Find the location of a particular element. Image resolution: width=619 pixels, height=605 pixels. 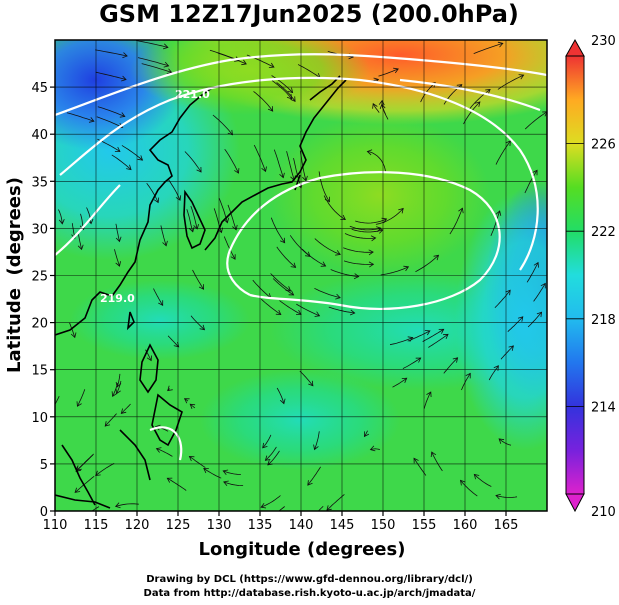

y-axis-label: Latitude (degrees) is located at coordinates (14, 275).